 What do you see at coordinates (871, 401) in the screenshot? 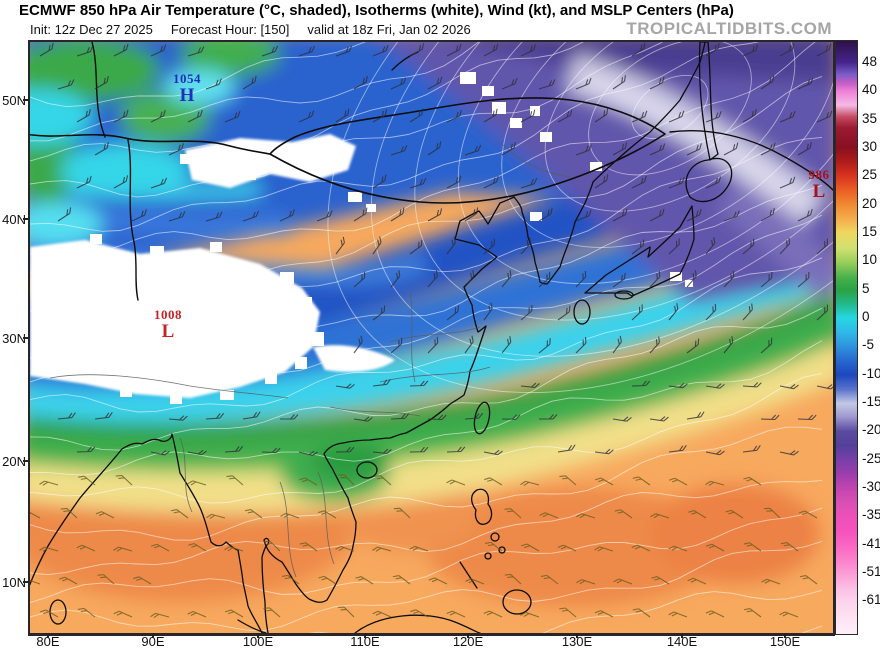
I see `colorbar-label: -15` at bounding box center [871, 401].